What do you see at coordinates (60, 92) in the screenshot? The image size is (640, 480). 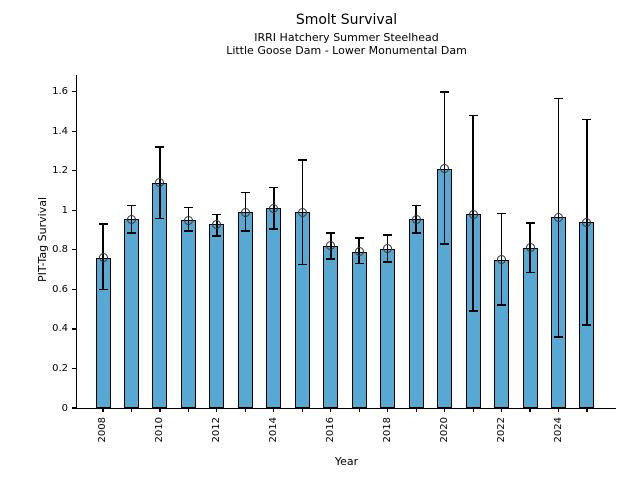 I see `y-tick-label-1.6: 1.6` at bounding box center [60, 92].